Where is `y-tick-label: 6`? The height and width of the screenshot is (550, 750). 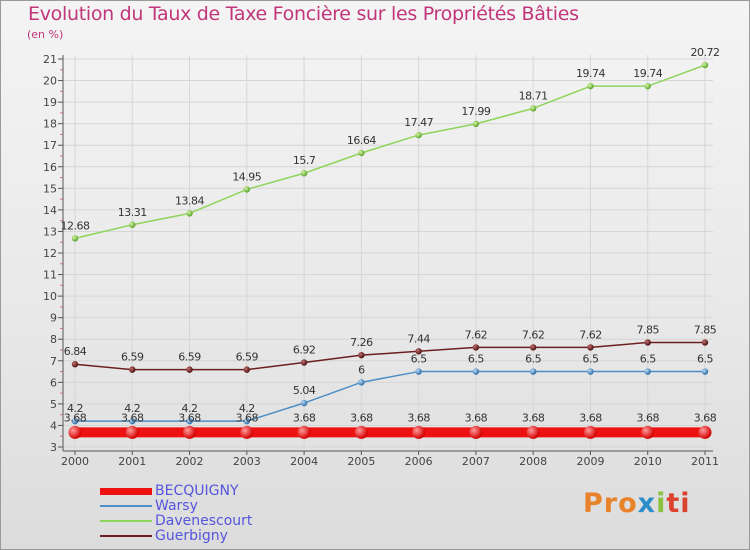 y-tick-label: 6 is located at coordinates (53, 382).